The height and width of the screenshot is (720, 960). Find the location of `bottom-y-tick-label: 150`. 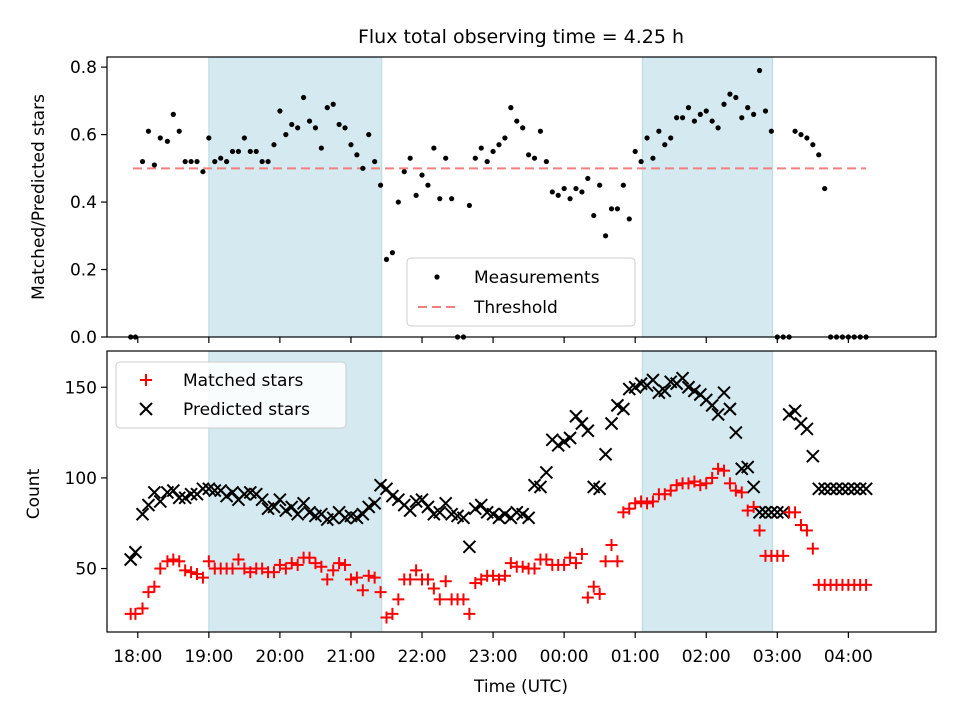

bottom-y-tick-label: 150 is located at coordinates (81, 388).